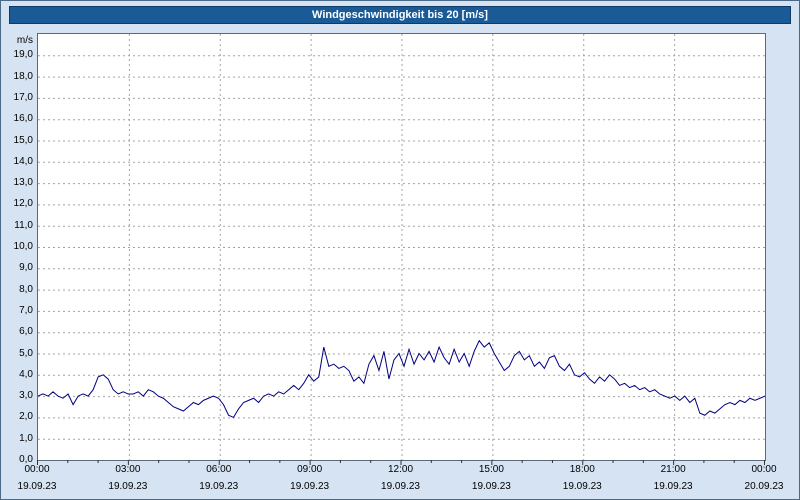 This screenshot has height=500, width=800. I want to click on x-date-label: 20.09.23, so click(764, 486).